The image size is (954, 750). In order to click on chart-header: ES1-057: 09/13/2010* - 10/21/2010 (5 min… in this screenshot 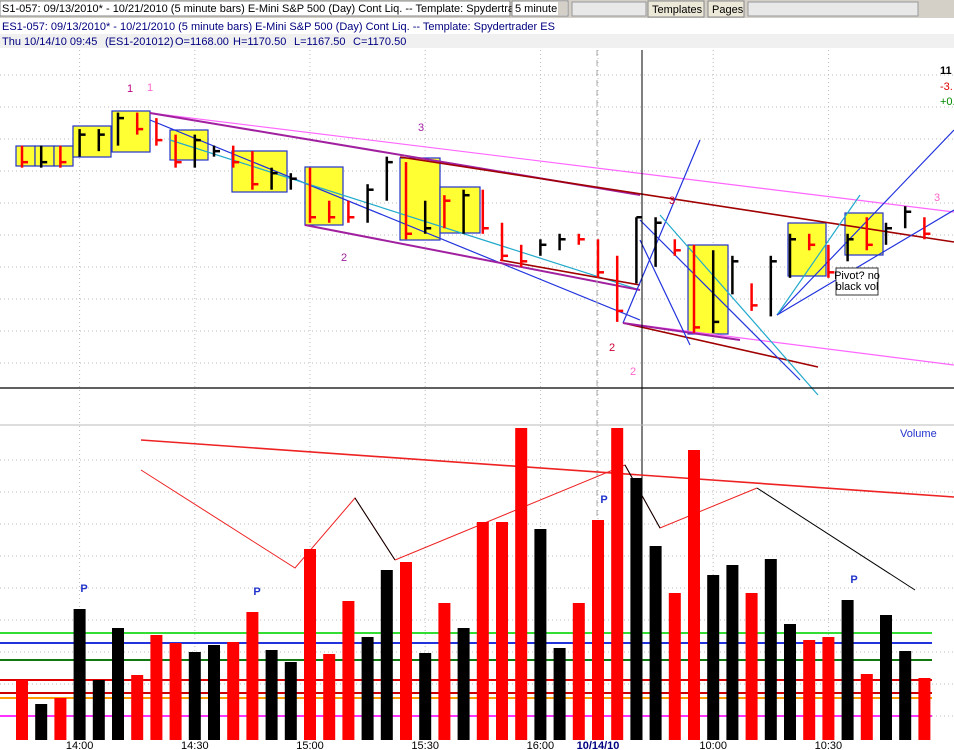, I will do `click(278, 27)`.